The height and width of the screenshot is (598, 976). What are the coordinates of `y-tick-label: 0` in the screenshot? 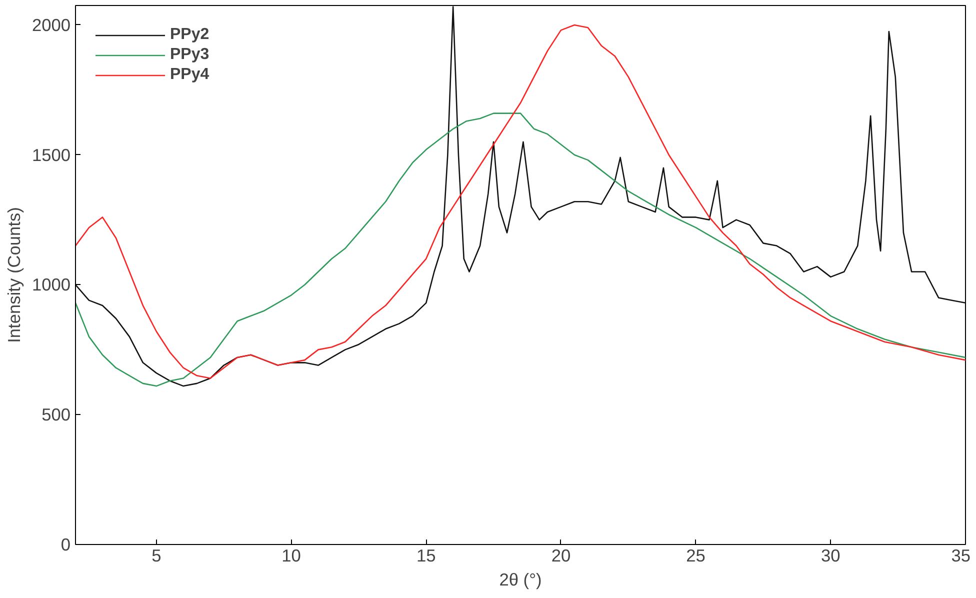 It's located at (65, 544).